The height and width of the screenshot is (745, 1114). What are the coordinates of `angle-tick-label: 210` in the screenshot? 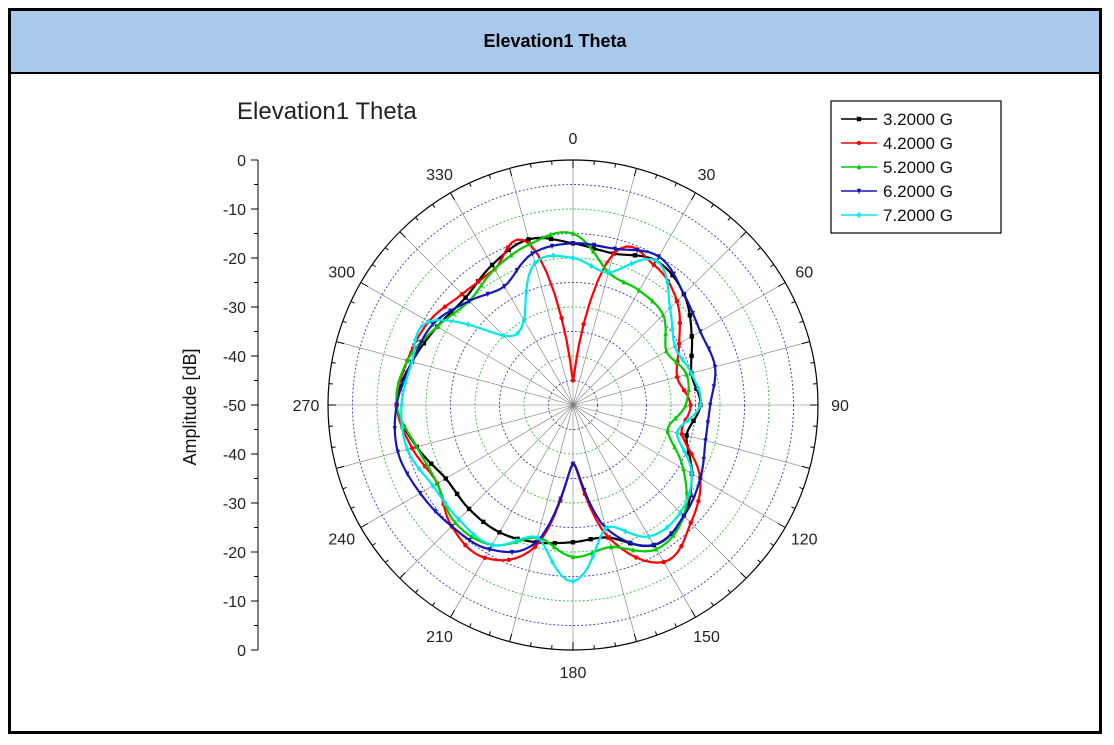 It's located at (439, 637).